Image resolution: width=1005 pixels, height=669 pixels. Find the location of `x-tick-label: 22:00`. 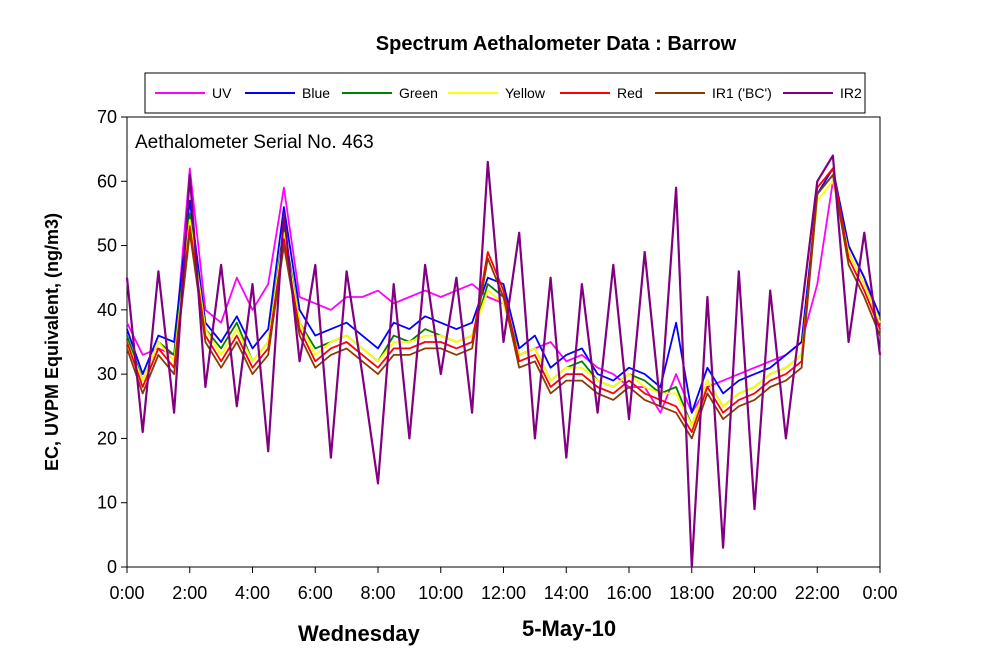

x-tick-label: 22:00 is located at coordinates (817, 593).